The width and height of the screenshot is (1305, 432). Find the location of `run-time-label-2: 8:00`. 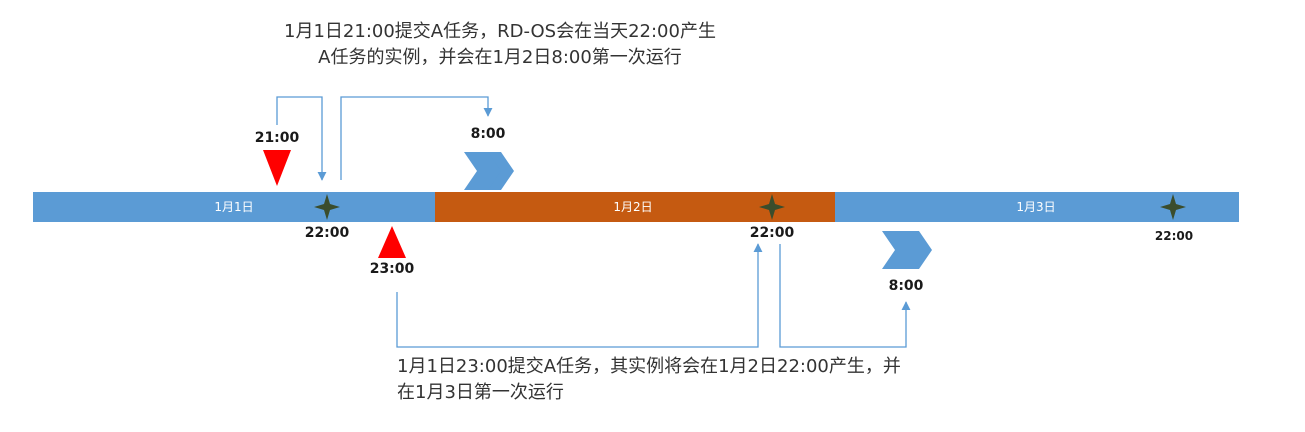

run-time-label-2: 8:00 is located at coordinates (906, 286).